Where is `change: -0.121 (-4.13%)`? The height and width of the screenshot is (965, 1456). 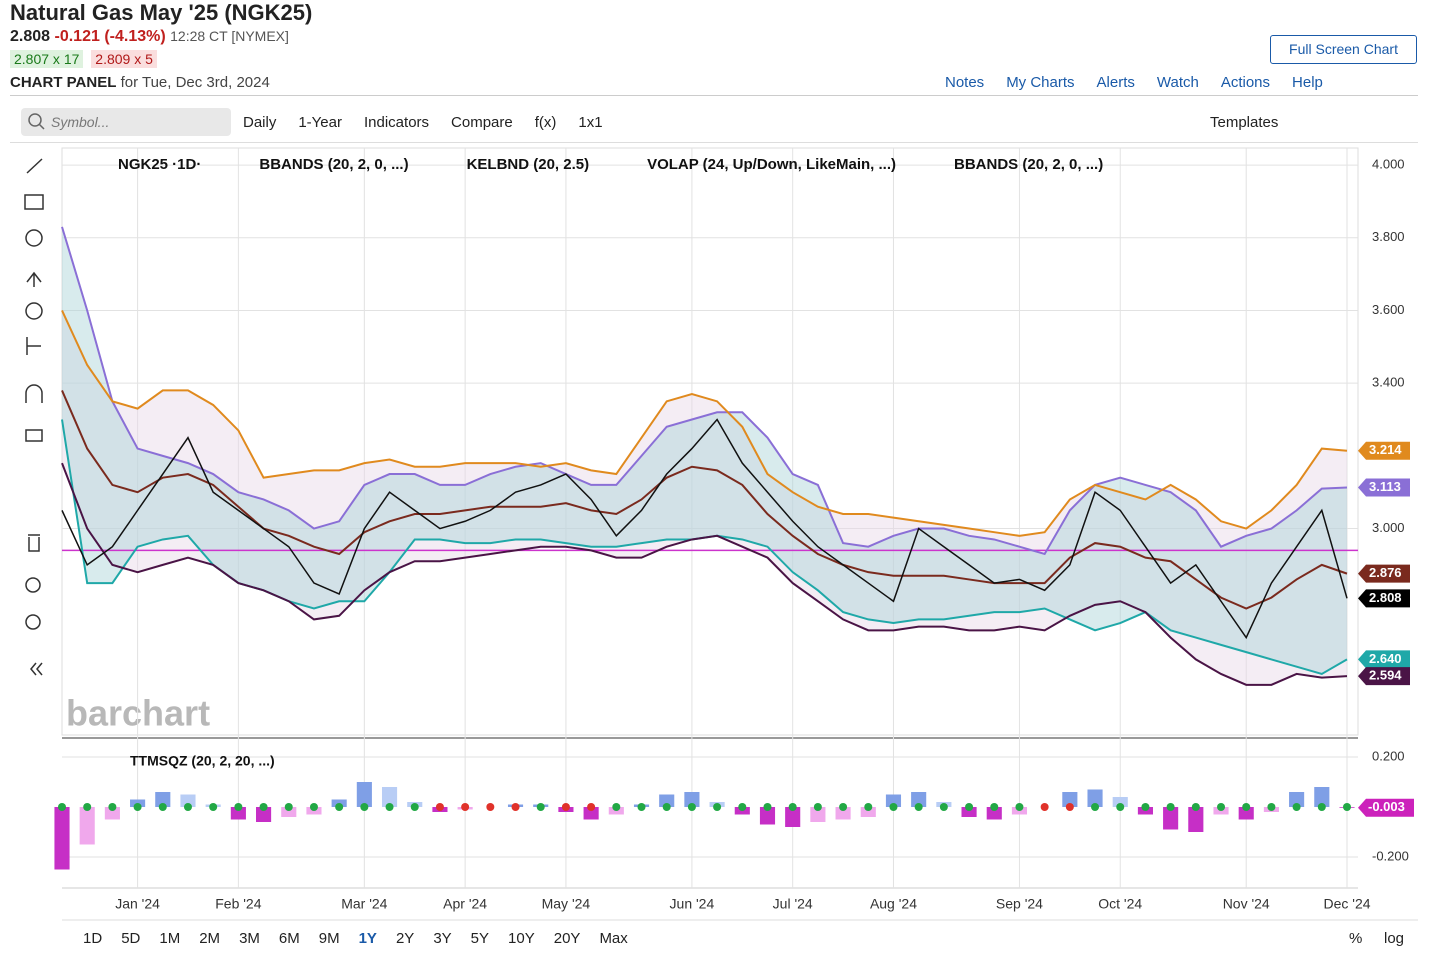
change: -0.121 (-4.13%) is located at coordinates (110, 36).